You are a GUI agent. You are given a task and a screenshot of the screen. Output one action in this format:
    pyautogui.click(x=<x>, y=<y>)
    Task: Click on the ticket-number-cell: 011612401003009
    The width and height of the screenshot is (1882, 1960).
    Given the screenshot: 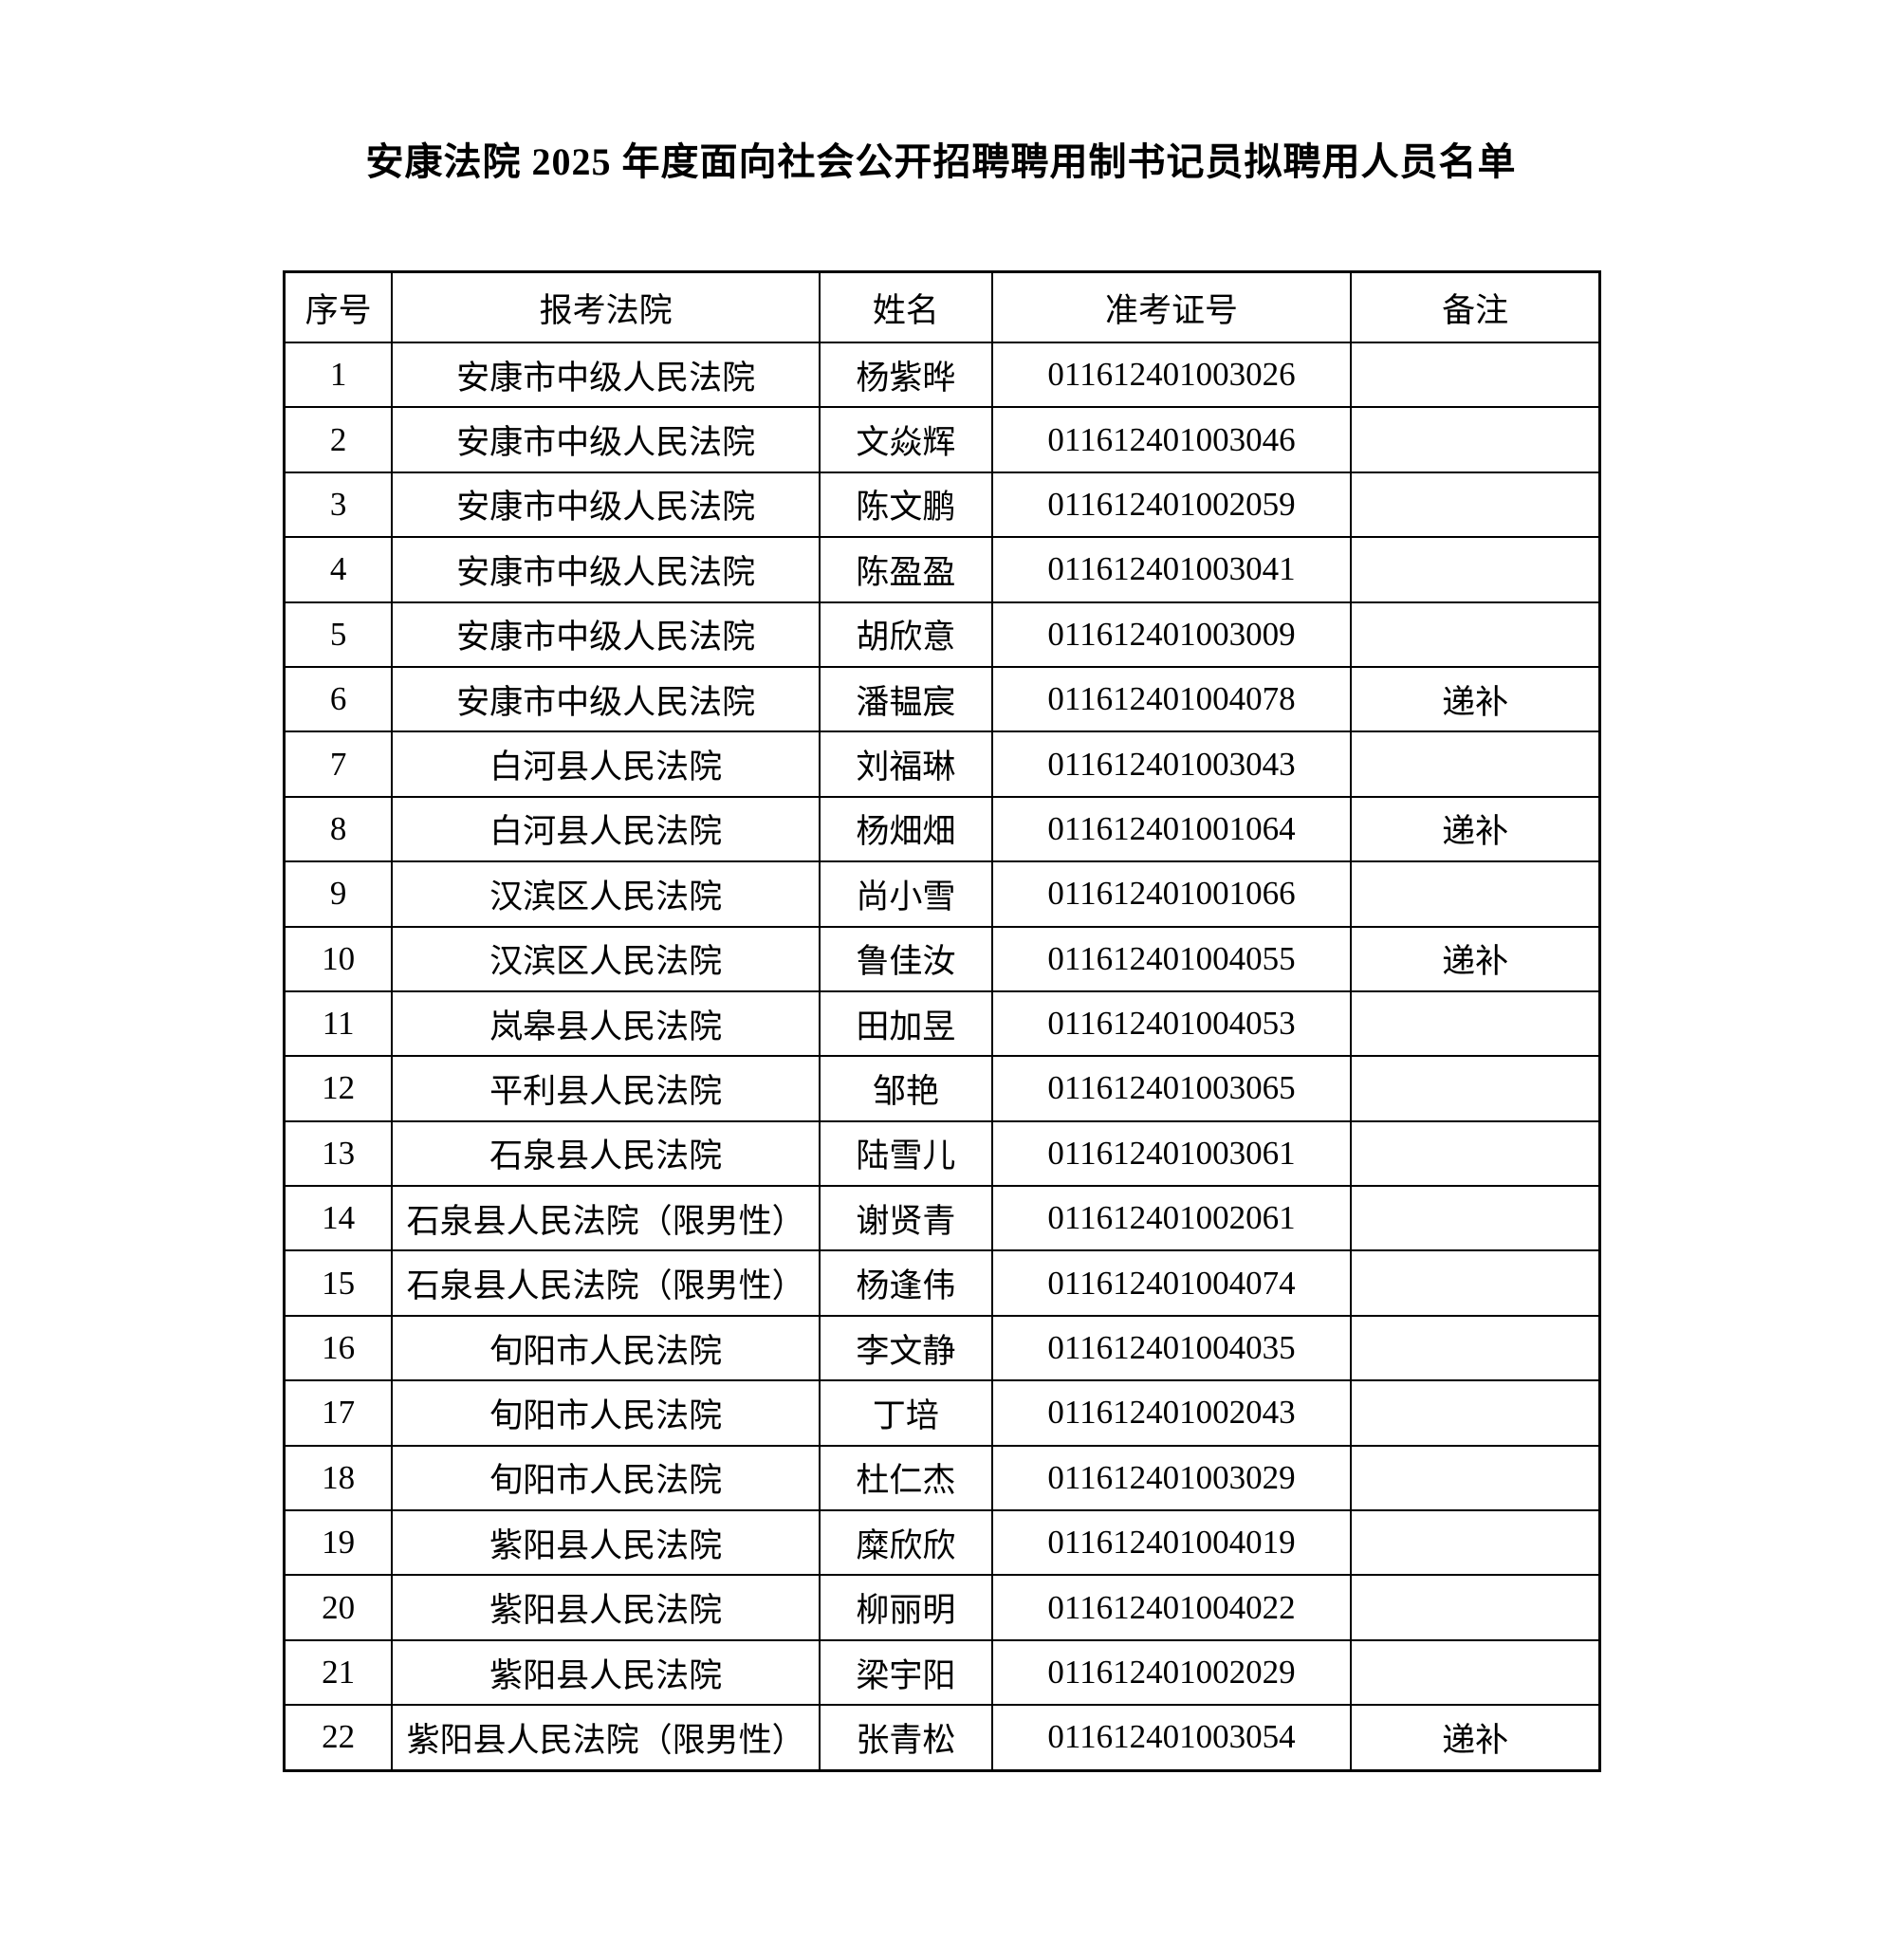 What is the action you would take?
    pyautogui.click(x=1171, y=634)
    